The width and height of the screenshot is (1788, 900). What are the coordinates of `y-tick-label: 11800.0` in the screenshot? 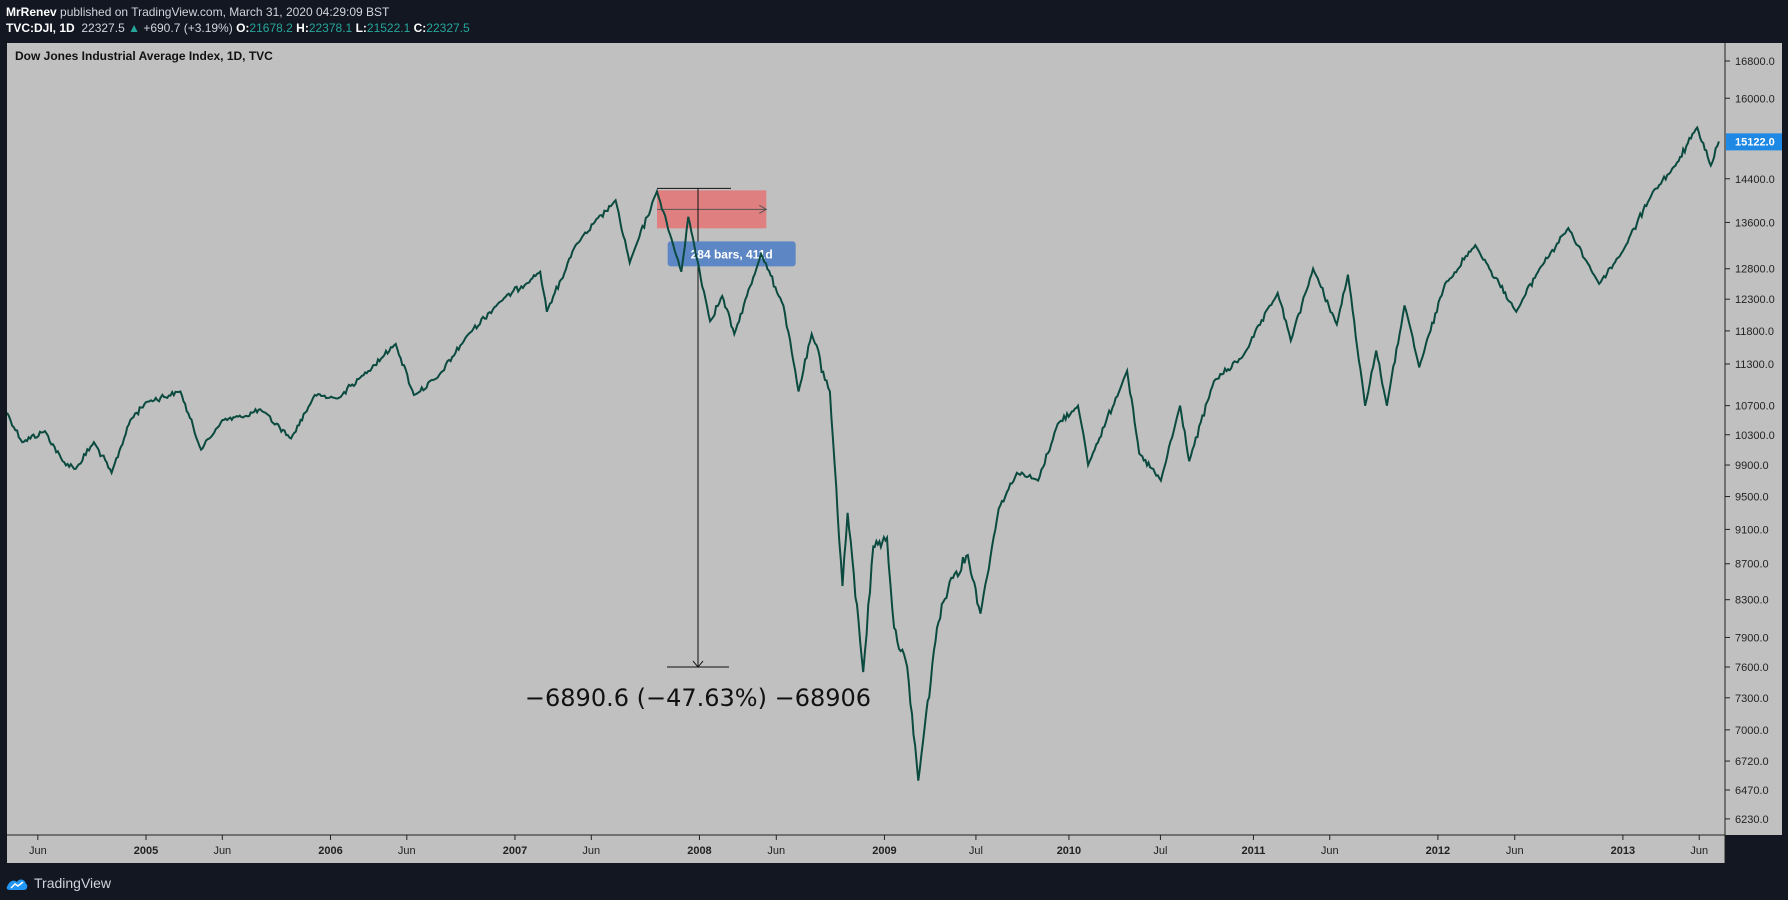 It's located at (1754, 332).